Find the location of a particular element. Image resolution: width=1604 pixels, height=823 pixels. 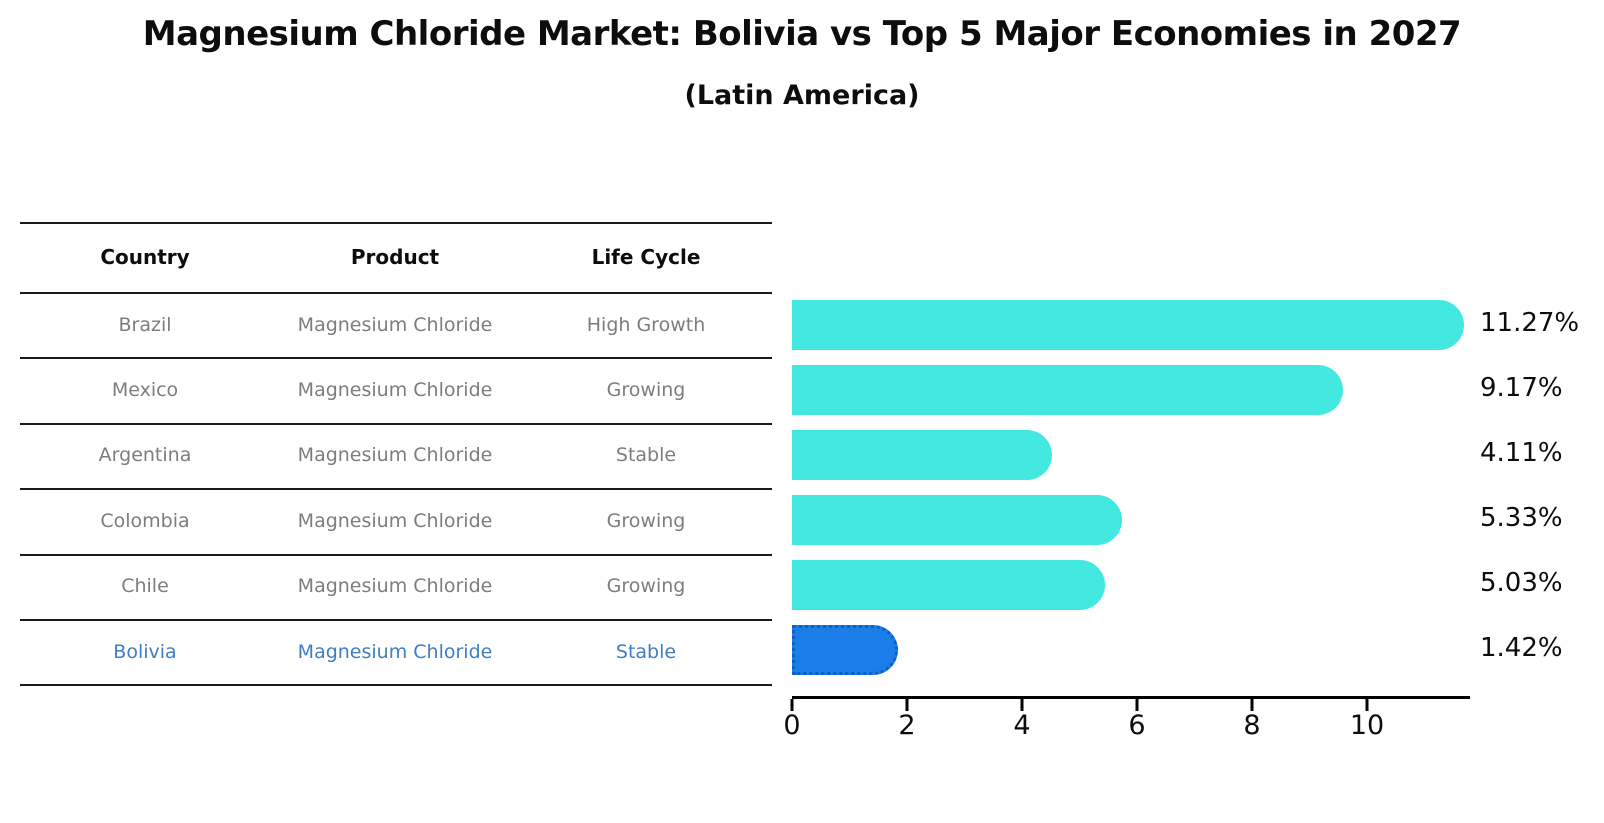

table-row: Colombia Magnesium Chloride Growing is located at coordinates (396, 520).